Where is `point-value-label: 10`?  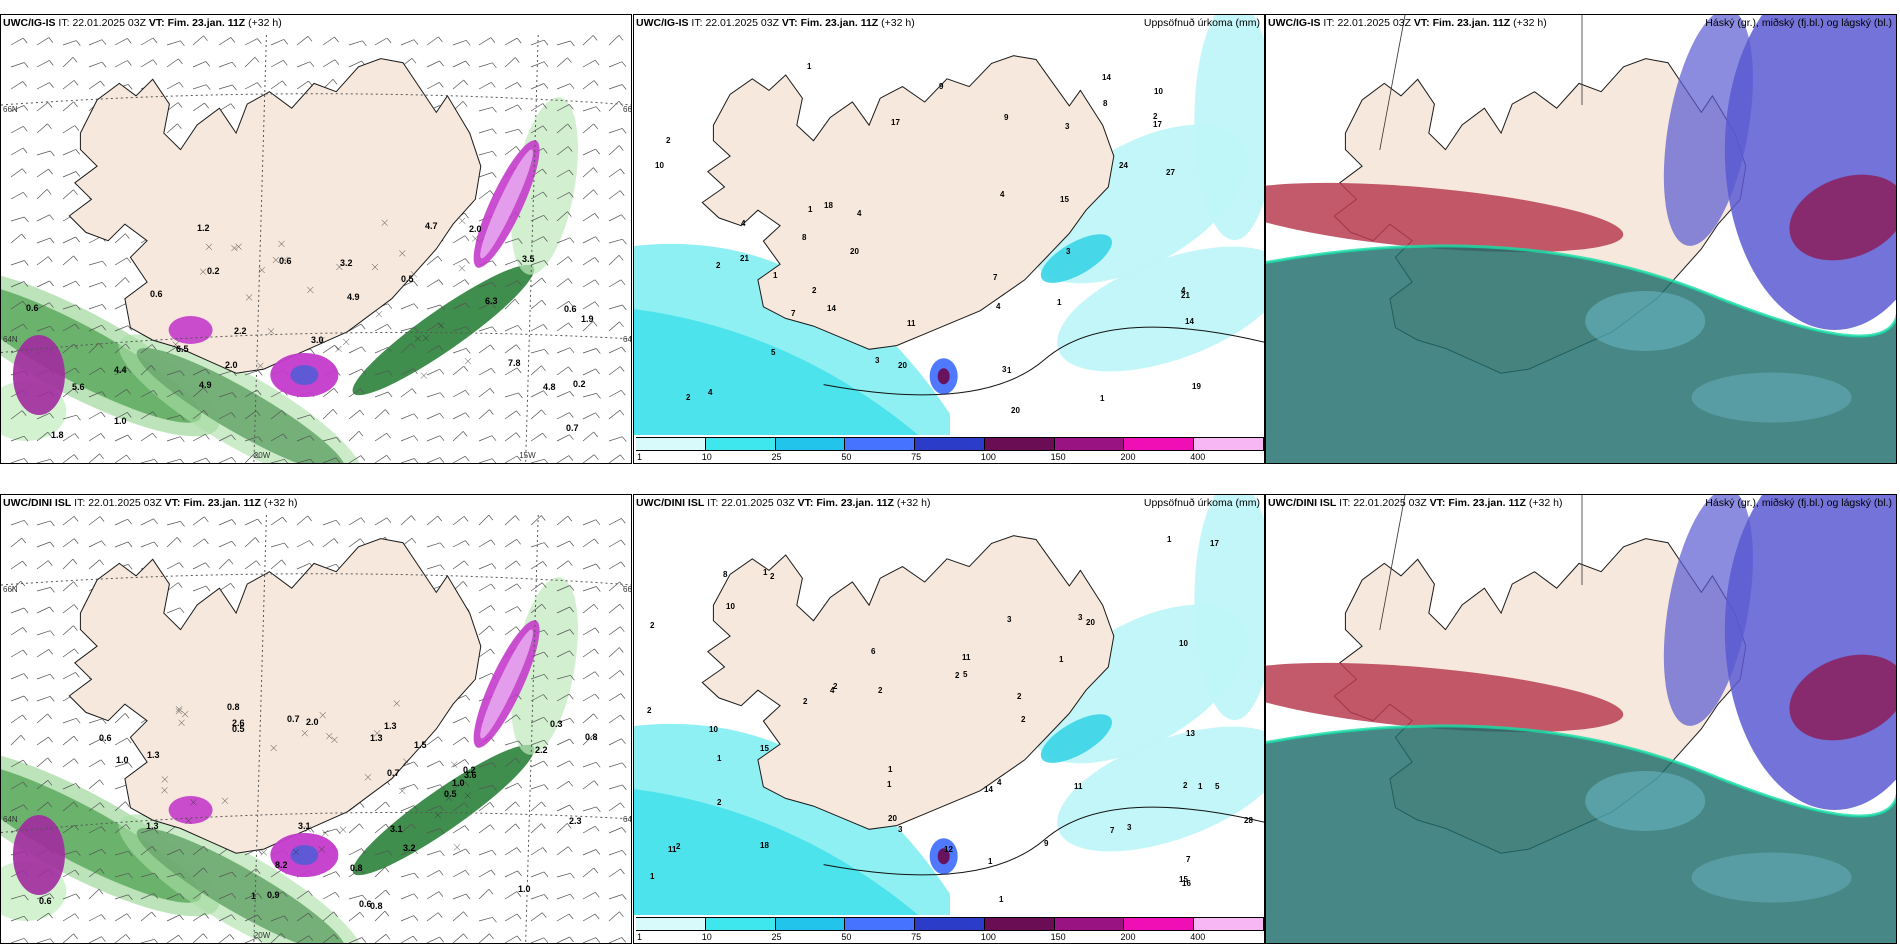
point-value-label: 10 is located at coordinates (730, 606).